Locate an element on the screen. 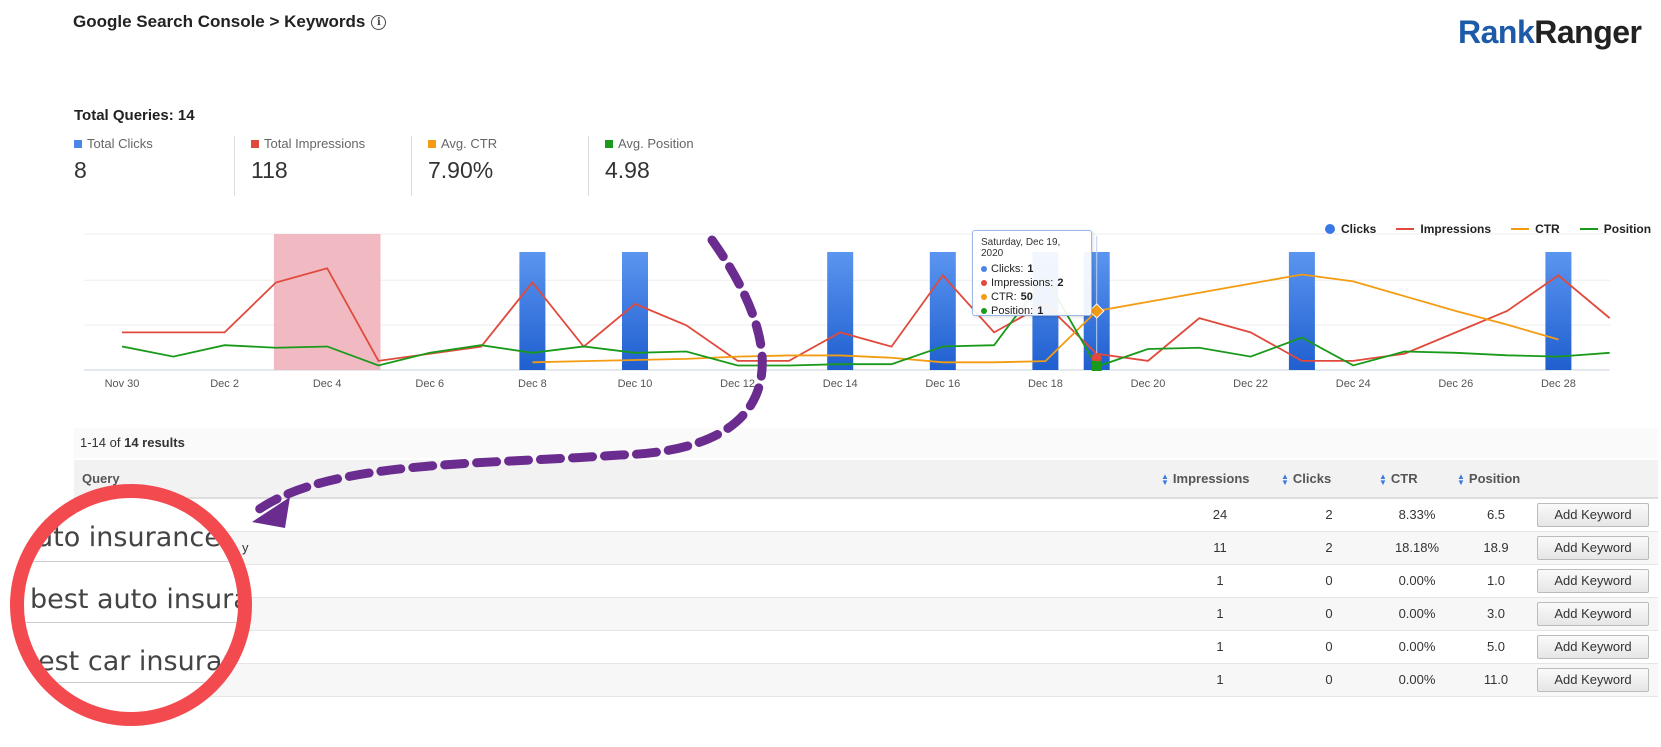 This screenshot has height=747, width=1661. table-row: 24 2 8.33% 6.5 Add Keyword is located at coordinates (866, 514).